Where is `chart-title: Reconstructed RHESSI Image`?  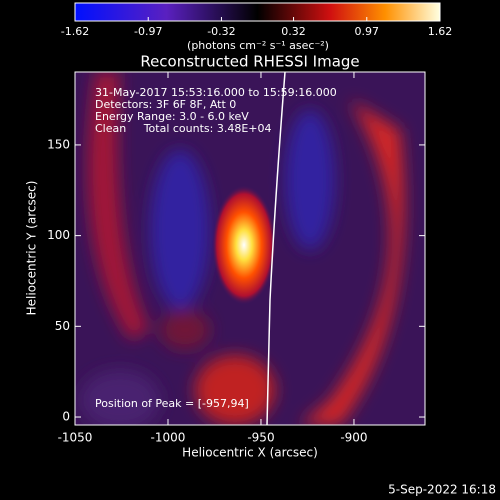
chart-title: Reconstructed RHESSI Image is located at coordinates (249, 62).